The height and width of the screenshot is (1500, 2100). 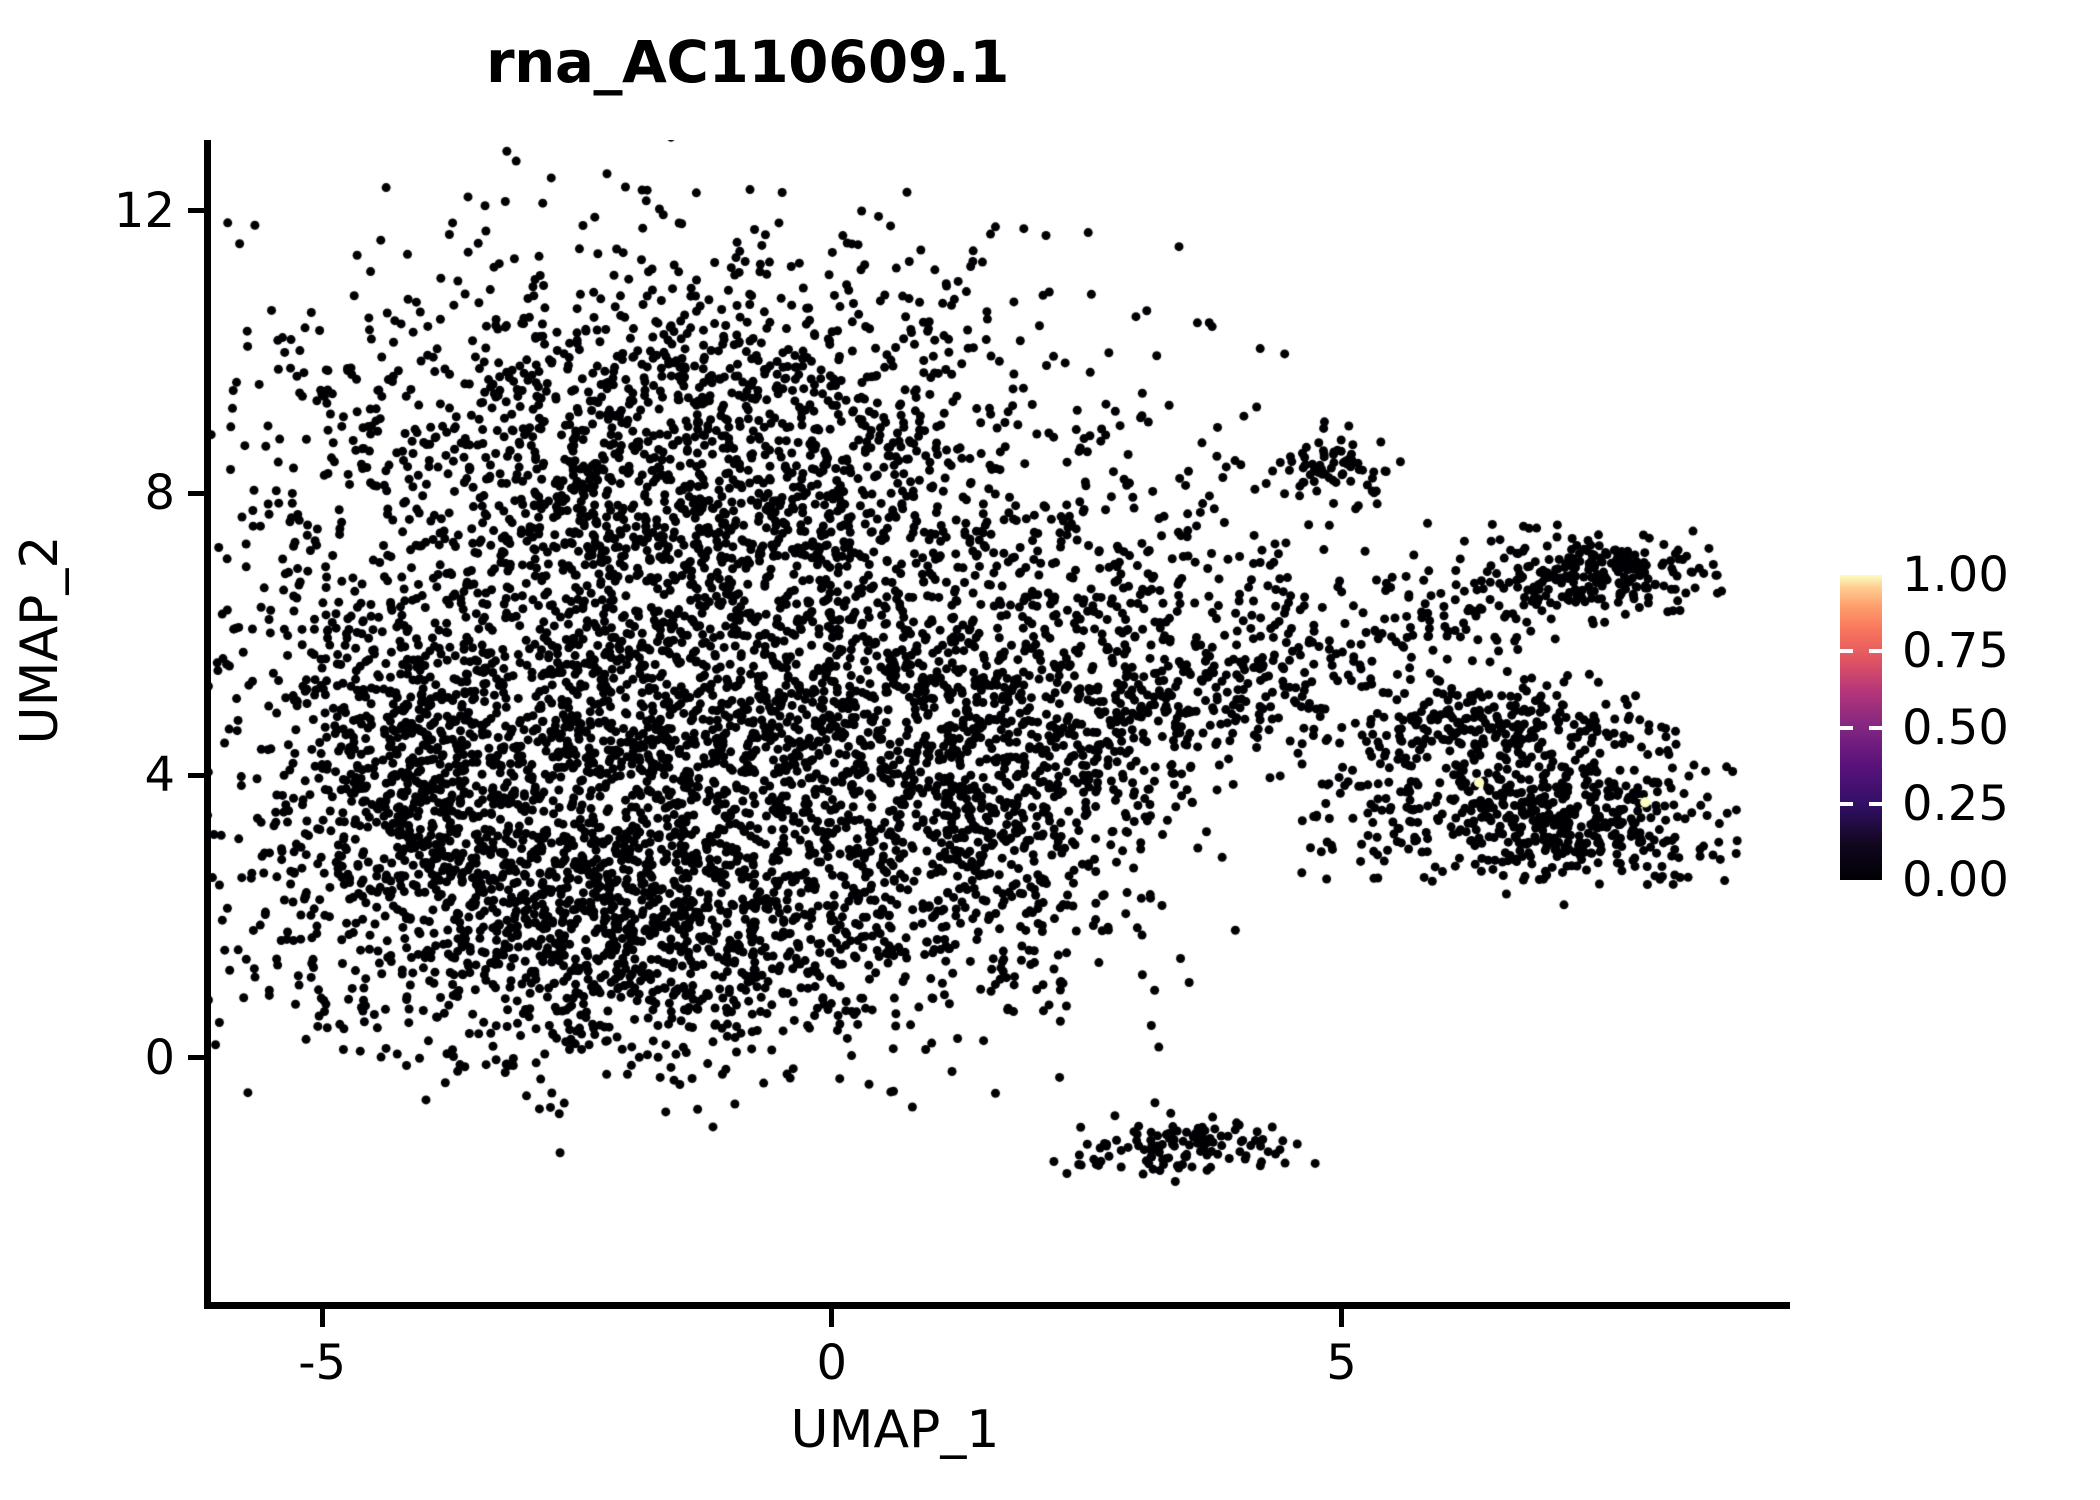 What do you see at coordinates (322, 1363) in the screenshot?
I see `x-tick-label: -5` at bounding box center [322, 1363].